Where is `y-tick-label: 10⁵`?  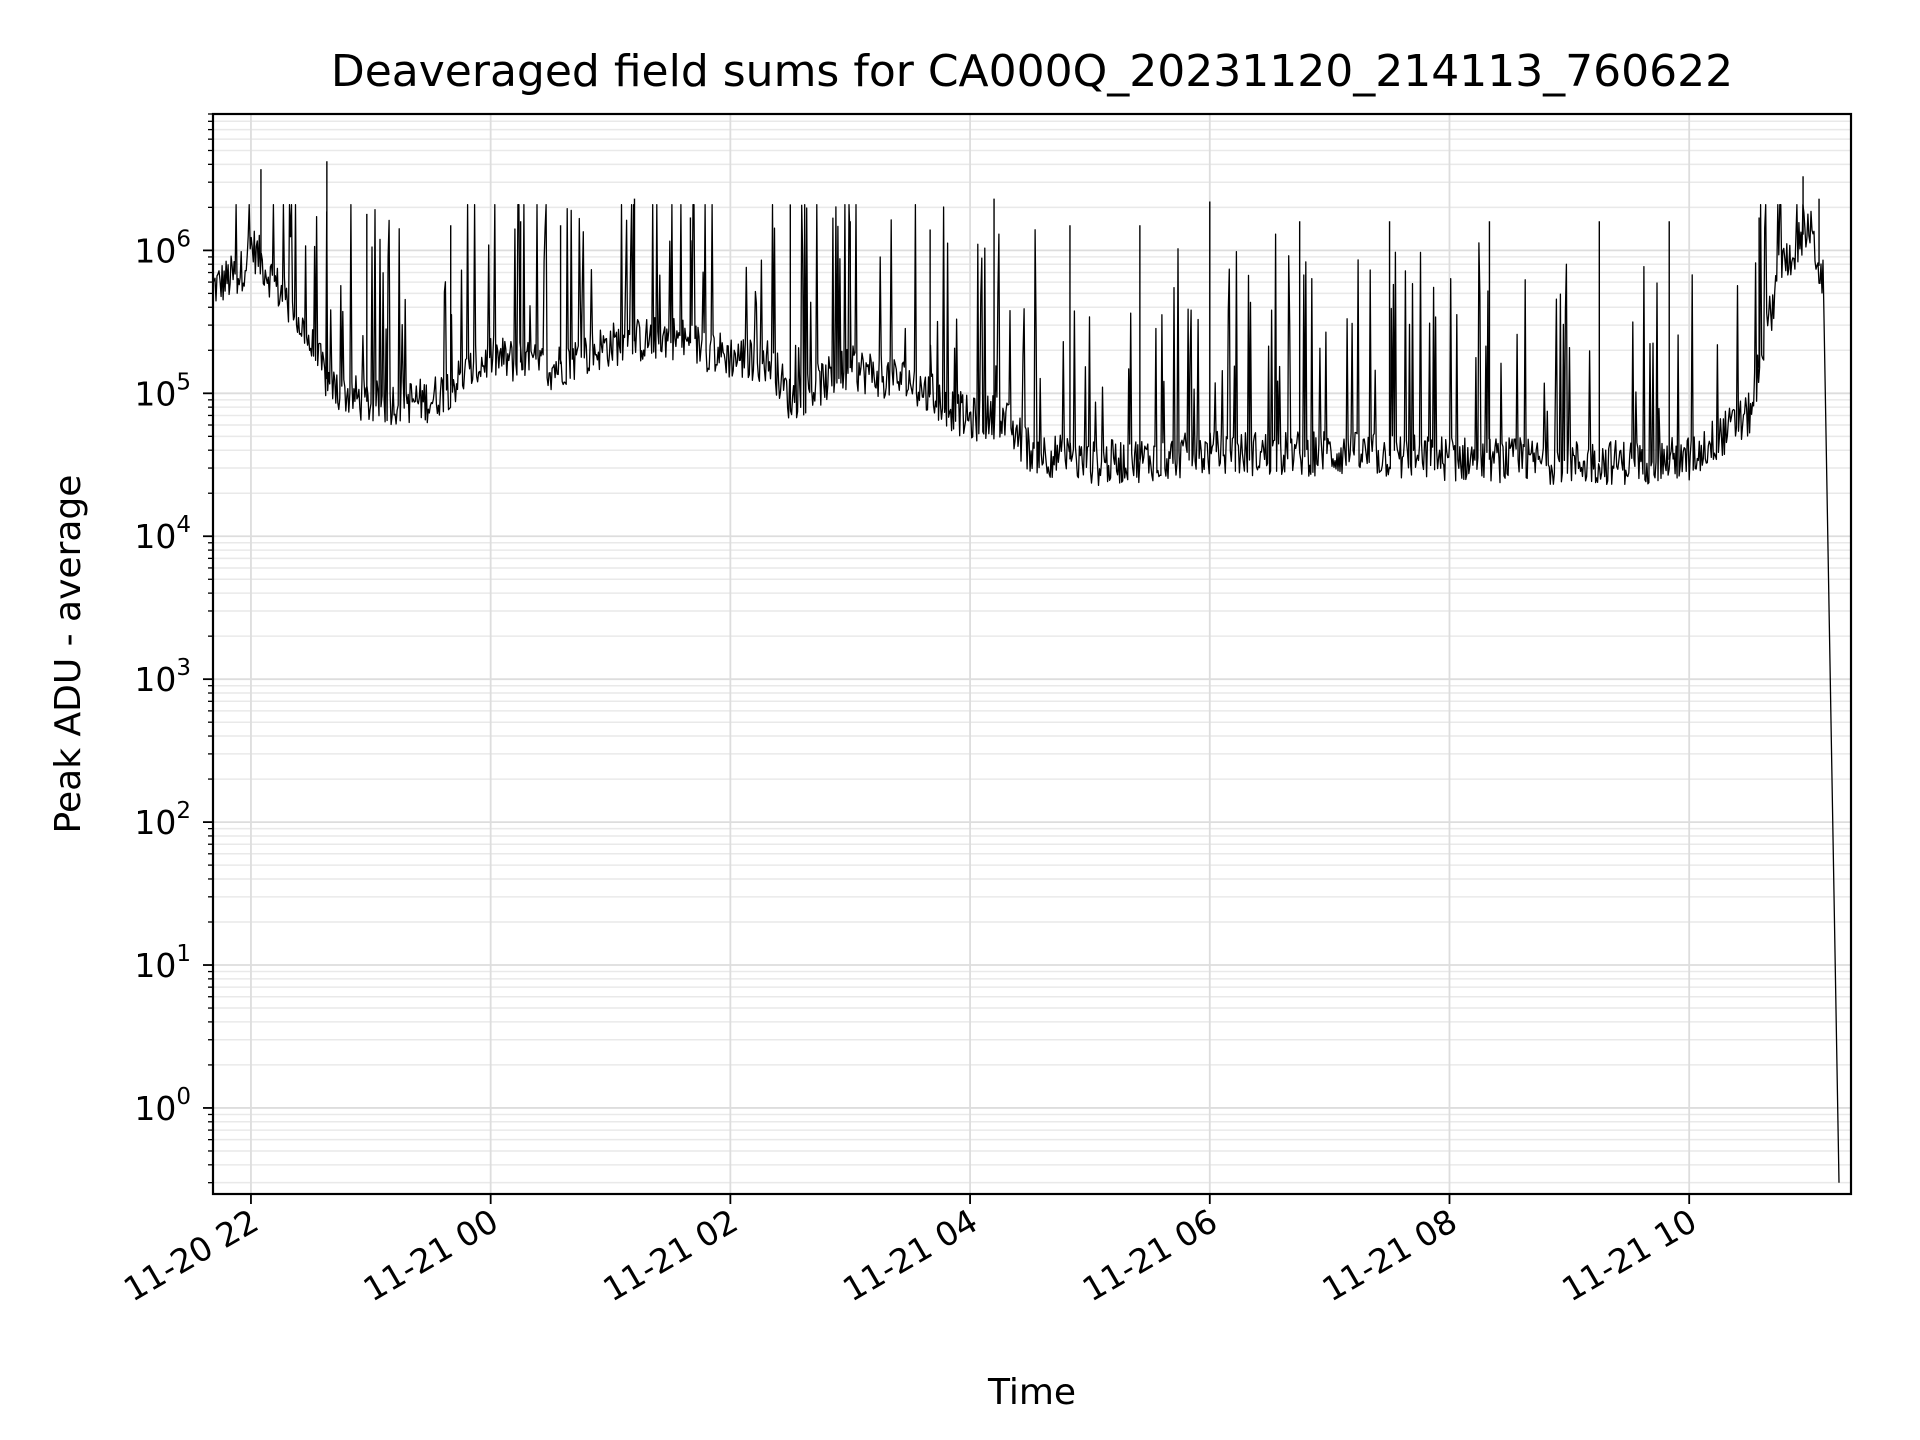 y-tick-label: 10⁵ is located at coordinates (162, 391).